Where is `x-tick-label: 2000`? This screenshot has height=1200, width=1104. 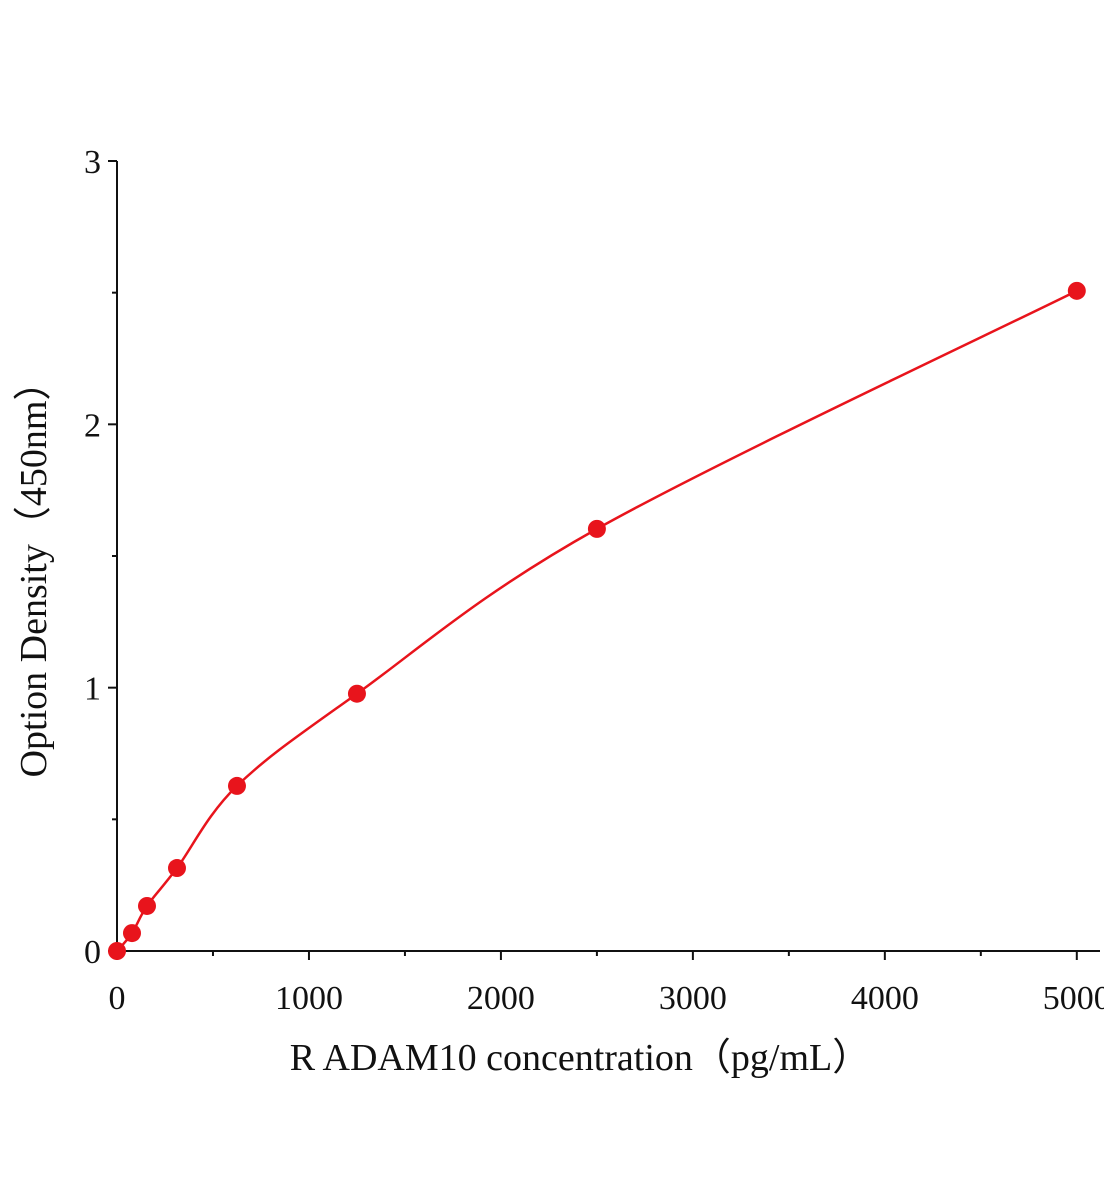
x-tick-label: 2000 is located at coordinates (501, 998).